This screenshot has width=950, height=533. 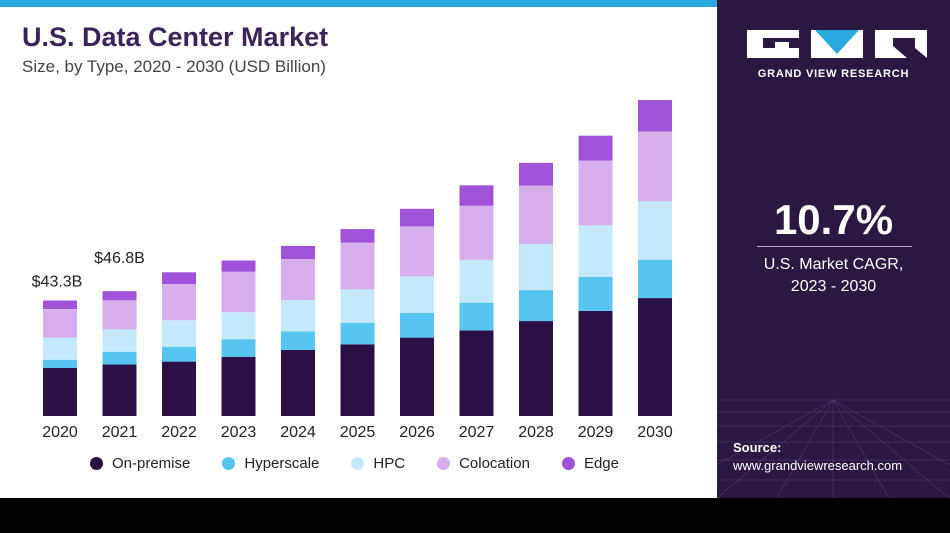 What do you see at coordinates (834, 246) in the screenshot?
I see `cagr-divider` at bounding box center [834, 246].